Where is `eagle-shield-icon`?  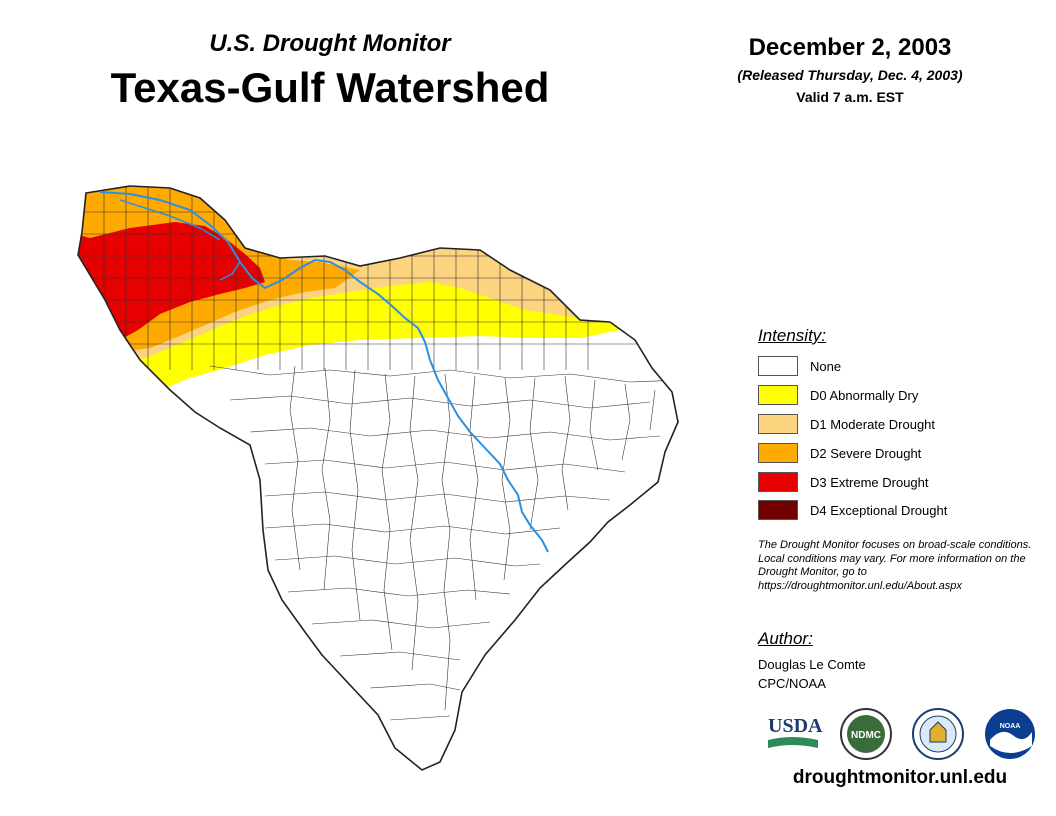 eagle-shield-icon is located at coordinates (938, 732).